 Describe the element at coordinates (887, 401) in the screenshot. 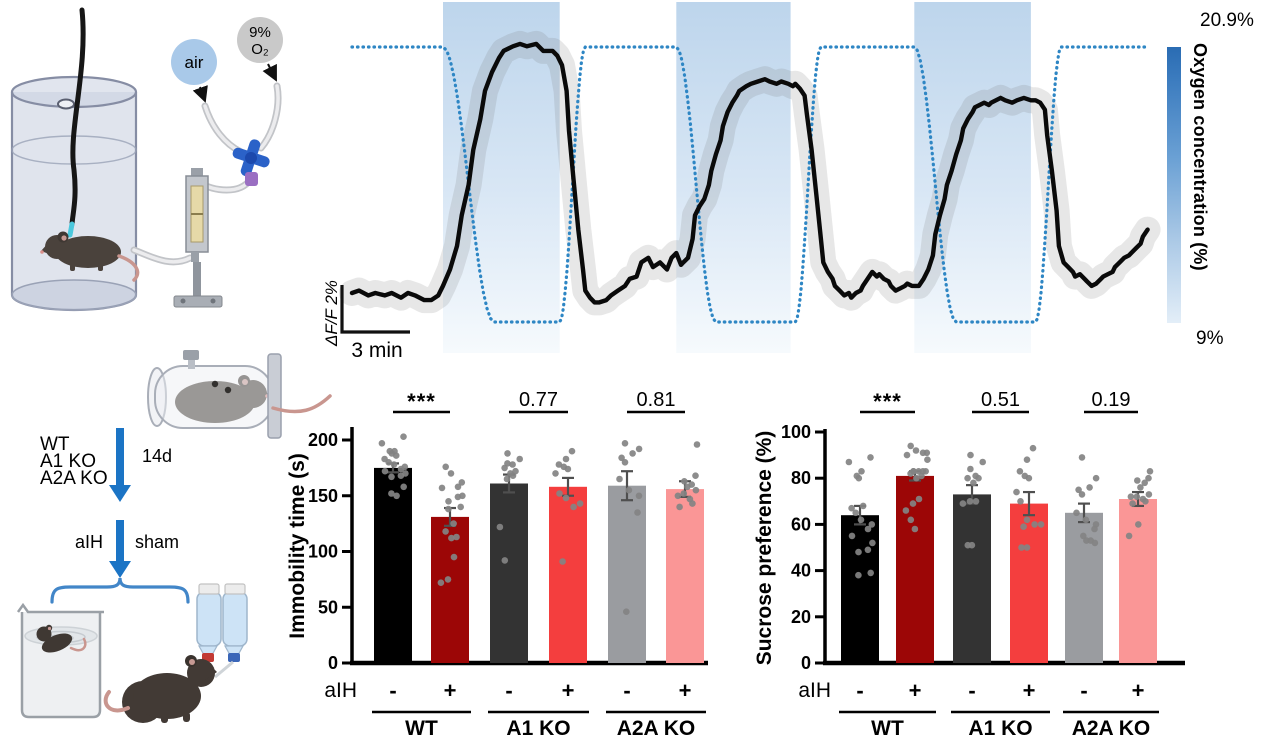

I see `significance-label: ***` at that location.